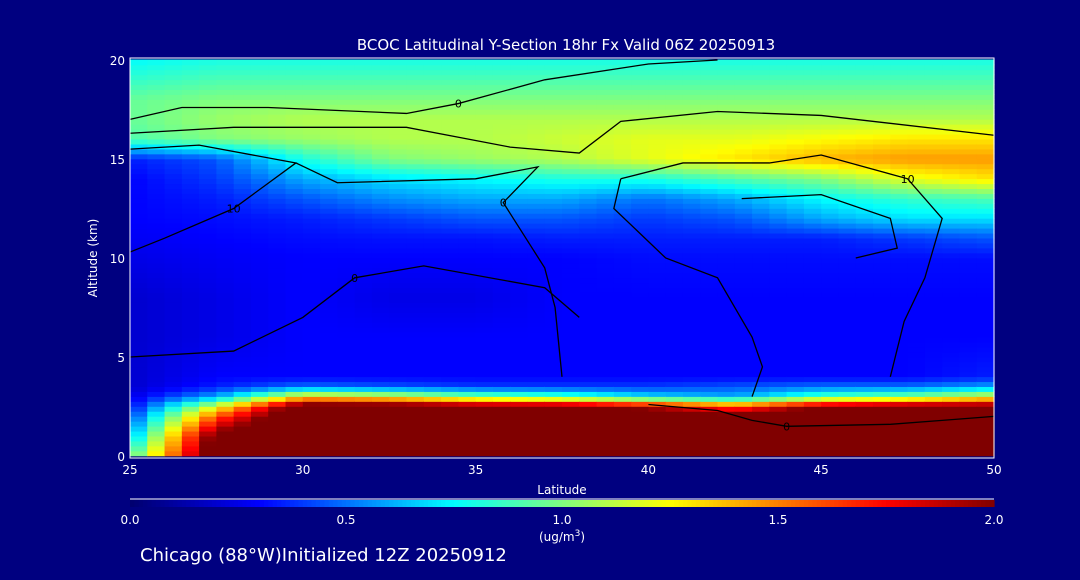 The width and height of the screenshot is (1080, 580). What do you see at coordinates (648, 470) in the screenshot?
I see `x-tick-label: 40` at bounding box center [648, 470].